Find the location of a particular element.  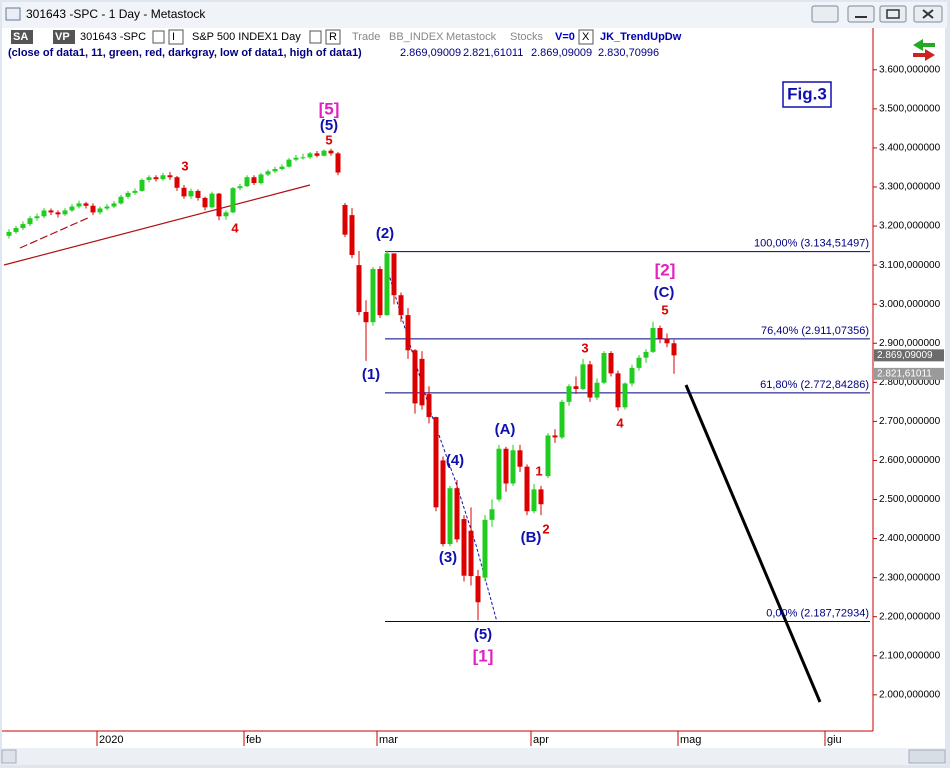

y-tick-label: 2.000,000000 is located at coordinates (910, 694).